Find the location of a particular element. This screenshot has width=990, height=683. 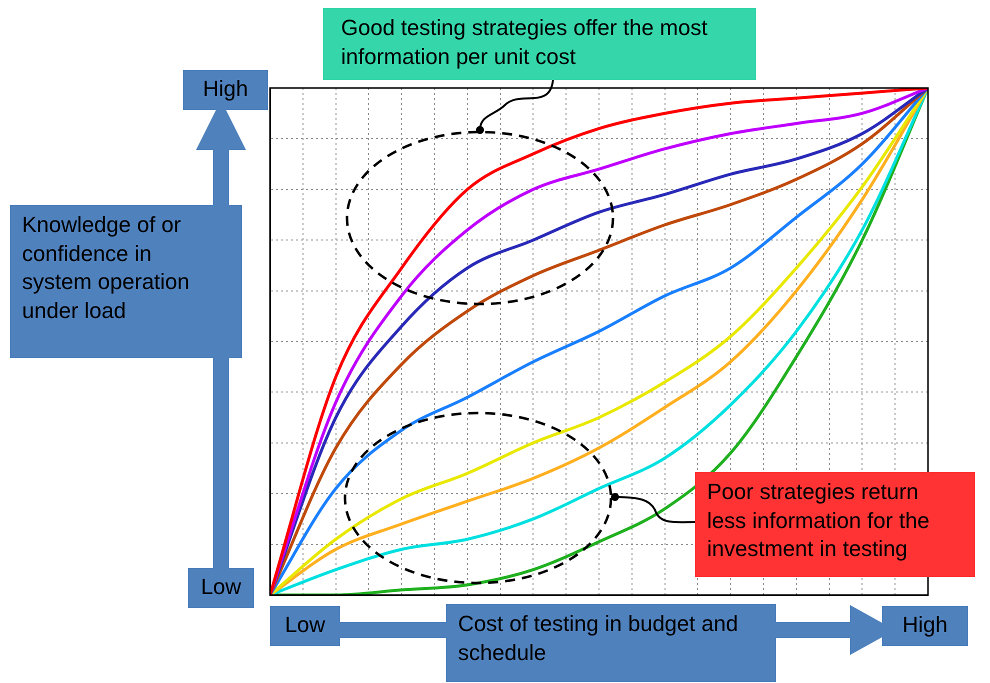

x-axis-title: Cost of testing in budget and schedule is located at coordinates (611, 643).